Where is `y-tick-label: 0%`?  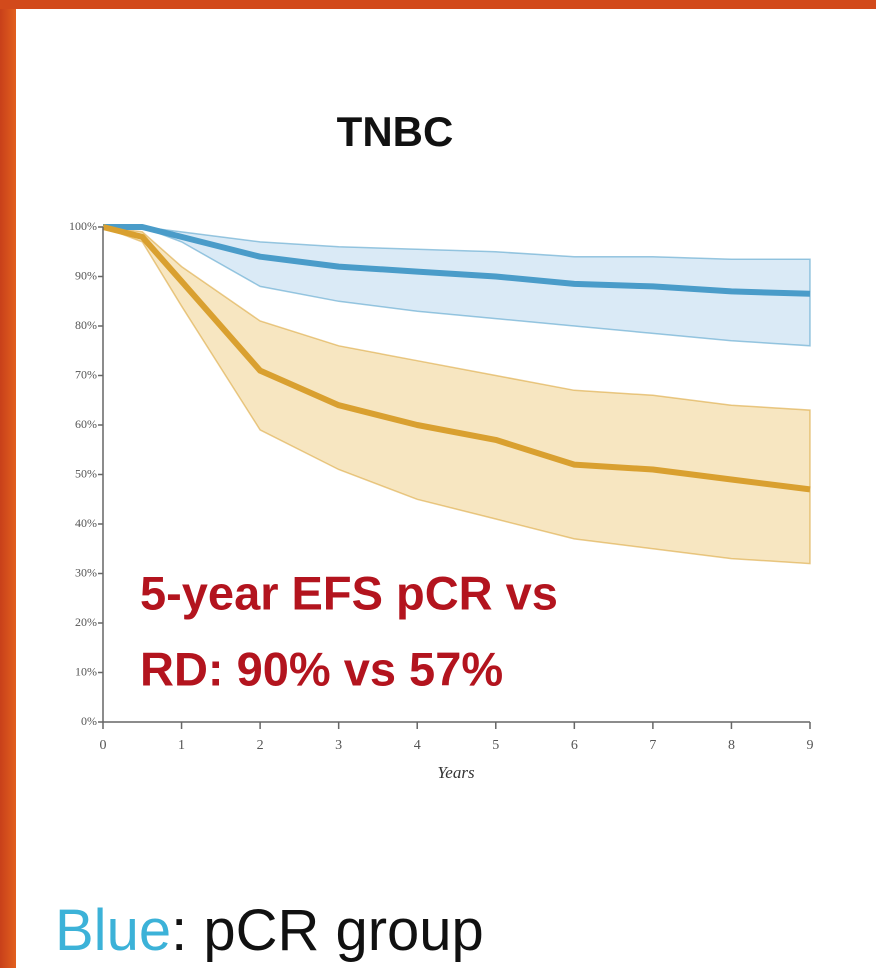 y-tick-label: 0% is located at coordinates (89, 721).